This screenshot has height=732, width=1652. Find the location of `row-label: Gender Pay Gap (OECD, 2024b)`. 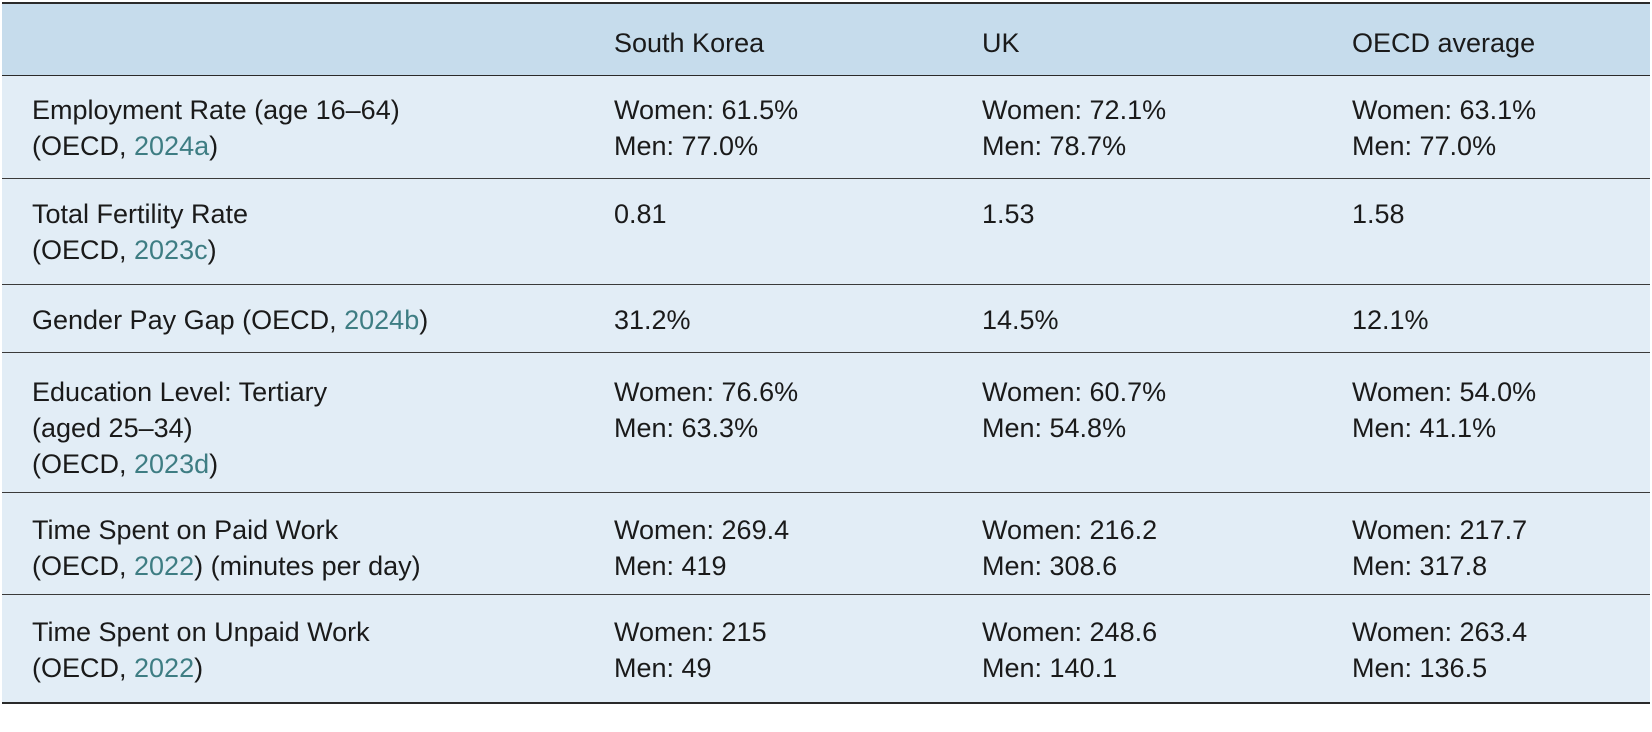

row-label: Gender Pay Gap (OECD, 2024b) is located at coordinates (308, 319).